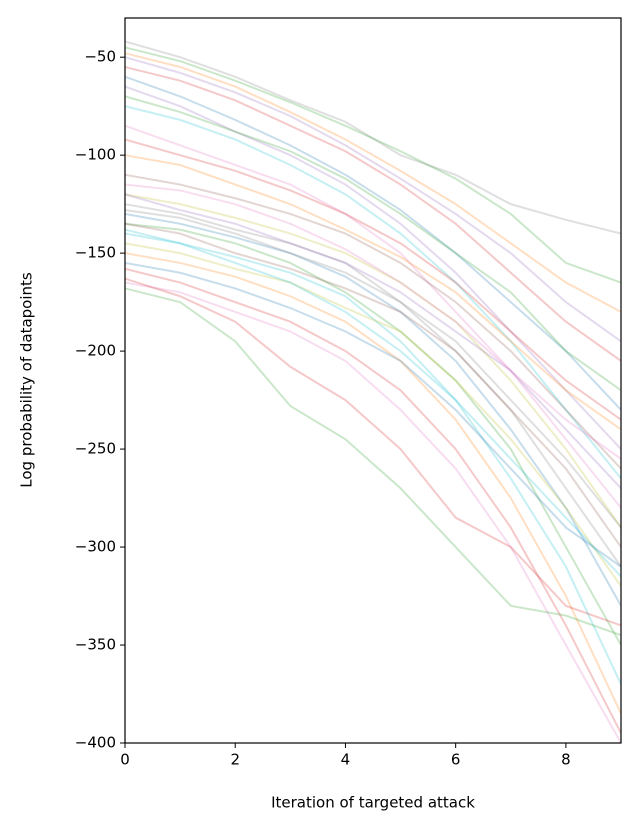 The image size is (640, 830). I want to click on y-tick-label: −200, so click(95, 351).